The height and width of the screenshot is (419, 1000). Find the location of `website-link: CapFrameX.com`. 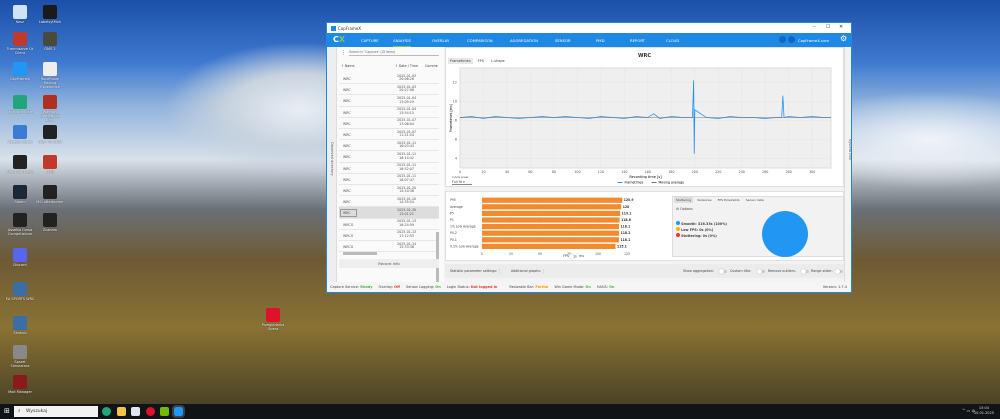

website-link: CapFrameX.com is located at coordinates (814, 40).